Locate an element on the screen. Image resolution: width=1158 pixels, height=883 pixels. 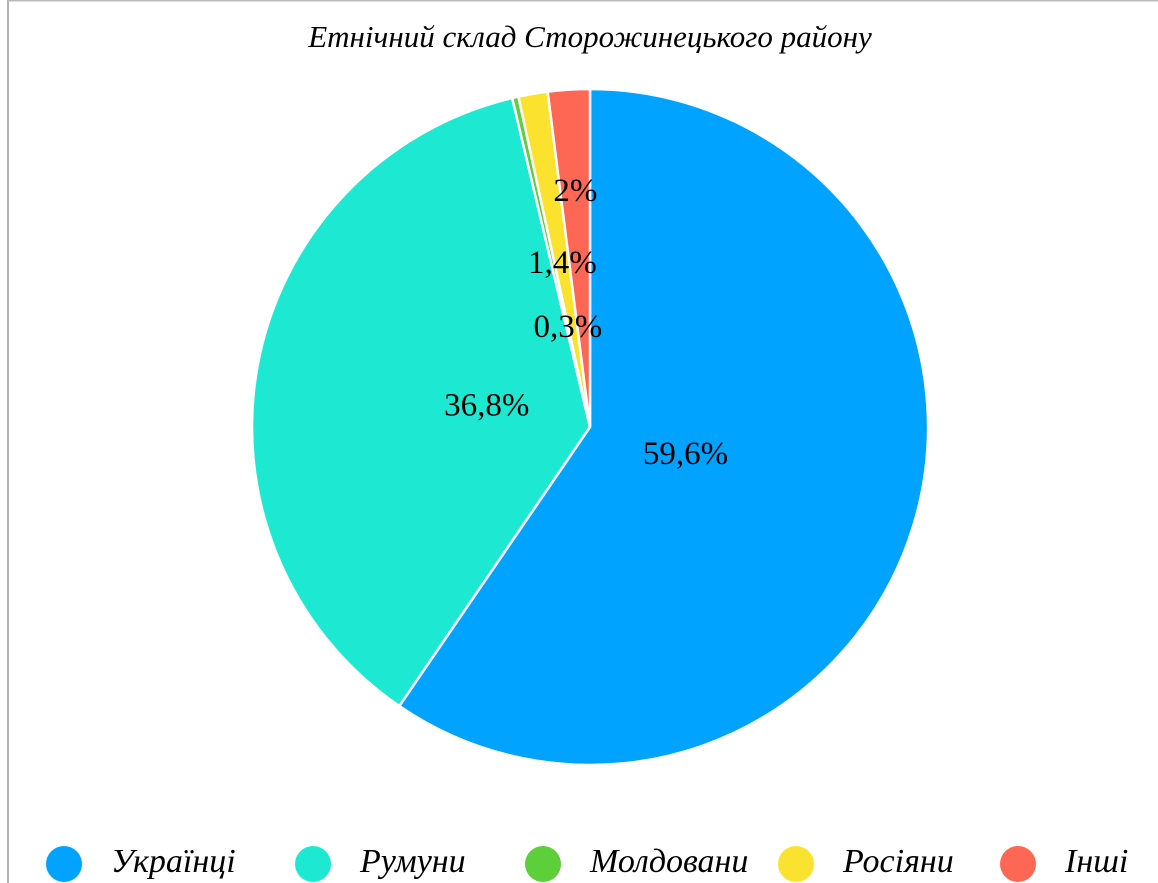
data-label: 1,4% is located at coordinates (562, 263).